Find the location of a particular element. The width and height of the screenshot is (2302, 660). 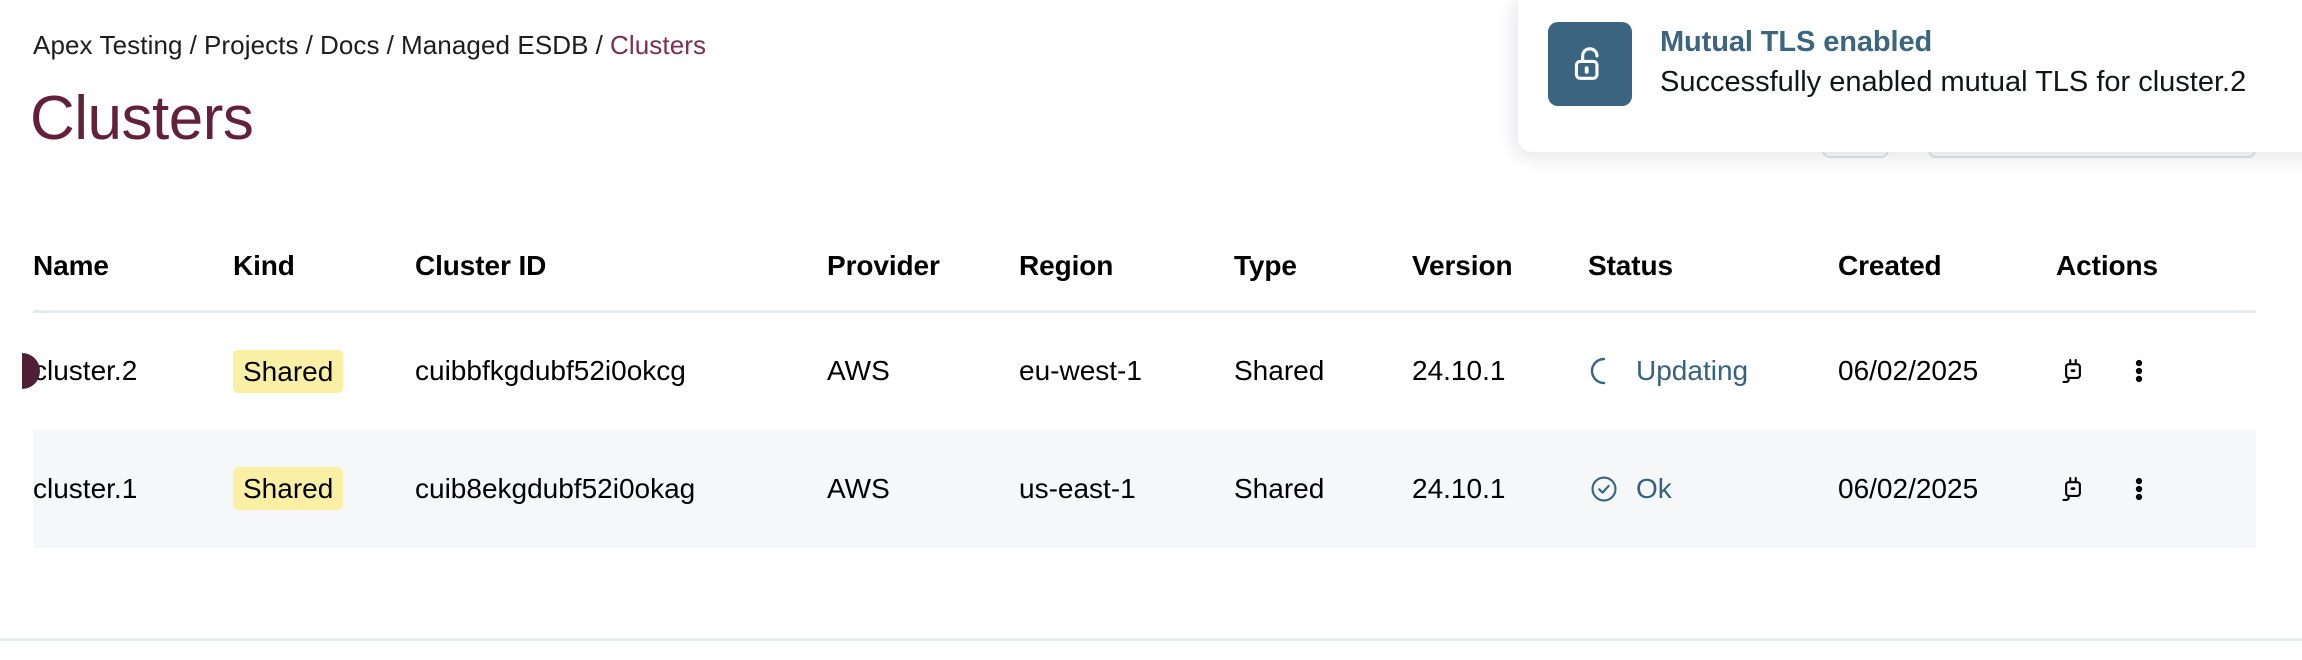

cell-status: Updating is located at coordinates (1713, 370).